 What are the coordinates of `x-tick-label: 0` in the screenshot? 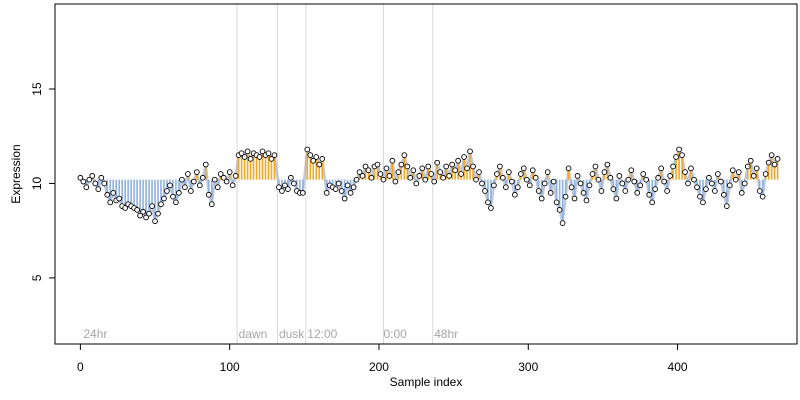 It's located at (80, 367).